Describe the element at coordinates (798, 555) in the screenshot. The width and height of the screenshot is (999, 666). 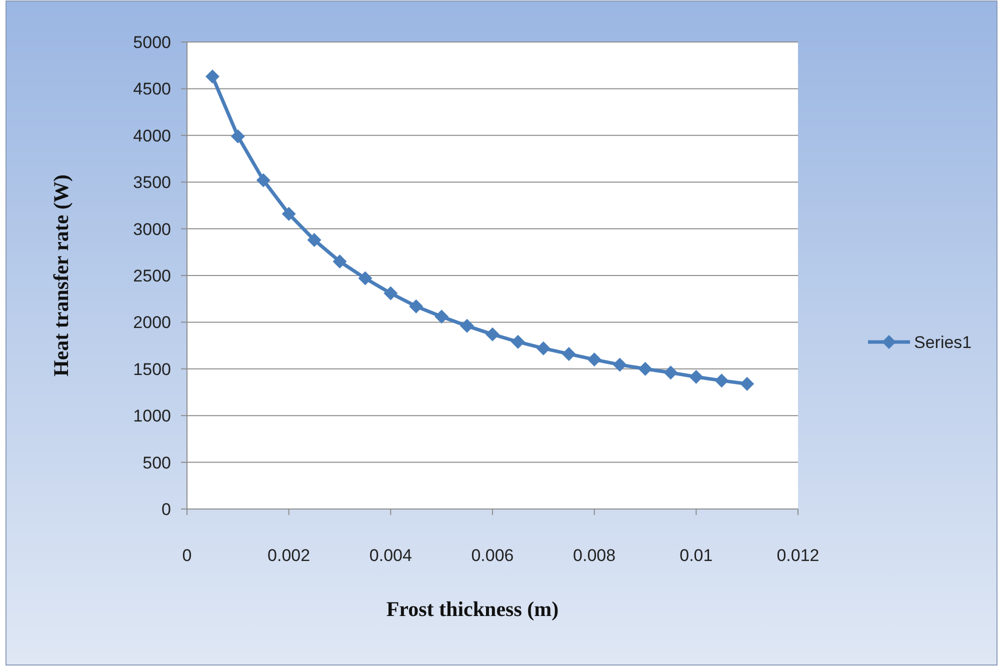
I see `x-tick-label: 0.012` at that location.